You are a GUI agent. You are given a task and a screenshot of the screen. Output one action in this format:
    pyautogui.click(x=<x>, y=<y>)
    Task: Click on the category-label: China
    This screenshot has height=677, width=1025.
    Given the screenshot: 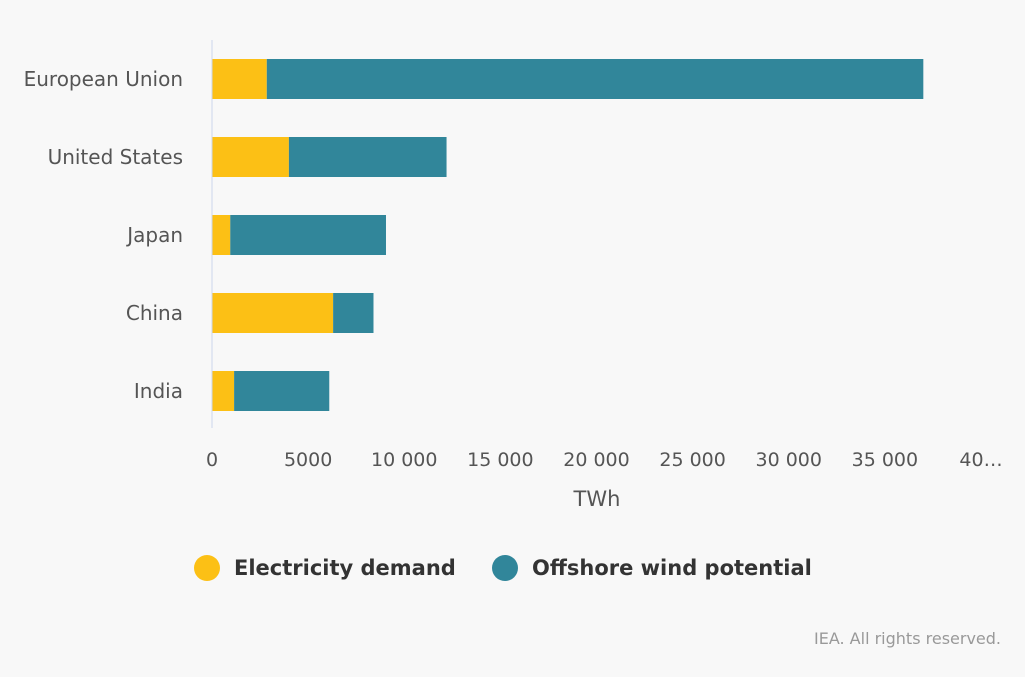 What is the action you would take?
    pyautogui.click(x=154, y=313)
    